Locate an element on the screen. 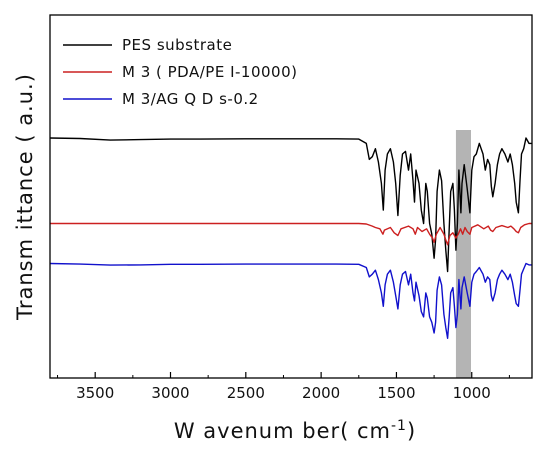 The image size is (550, 451). x-tick-label: 2000 is located at coordinates (321, 393).